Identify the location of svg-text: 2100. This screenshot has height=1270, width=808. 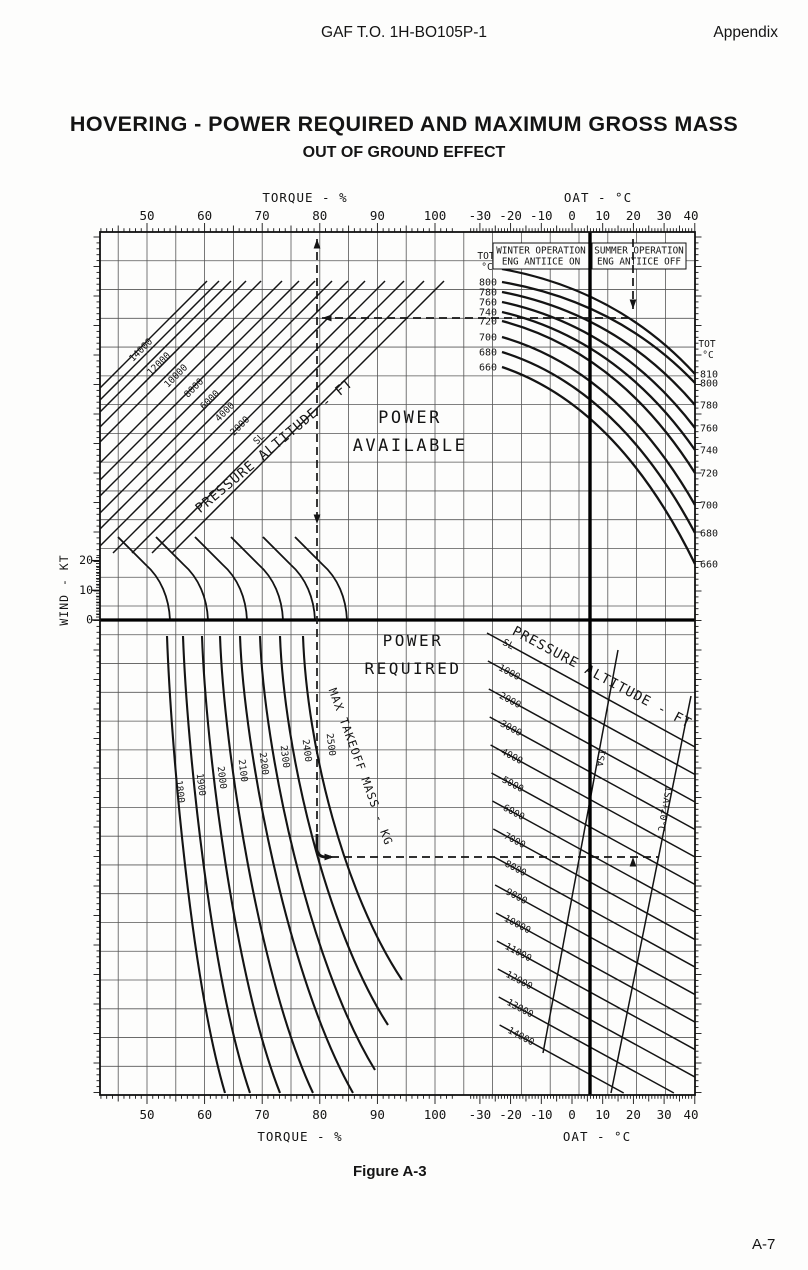
(243, 771).